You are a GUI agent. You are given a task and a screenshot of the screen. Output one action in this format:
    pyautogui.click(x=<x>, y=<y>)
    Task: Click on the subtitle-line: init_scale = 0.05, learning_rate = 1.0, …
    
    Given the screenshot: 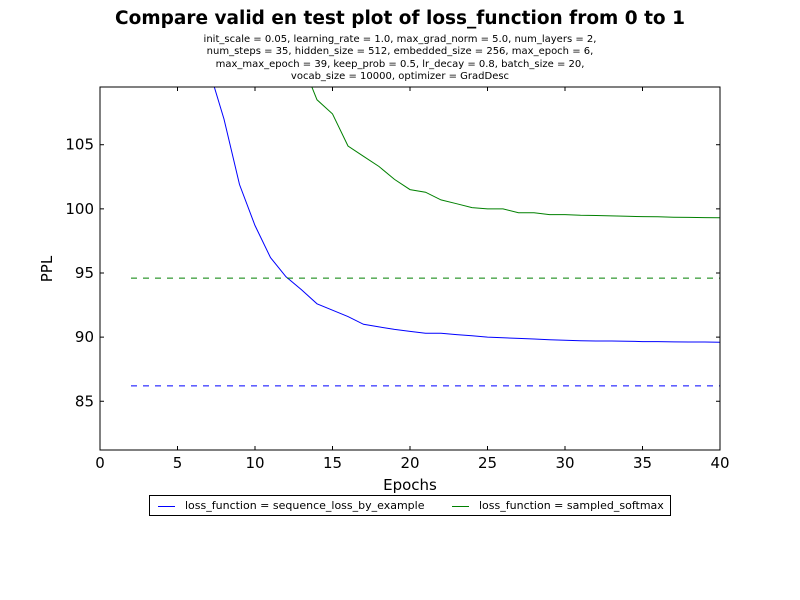 What is the action you would take?
    pyautogui.click(x=400, y=39)
    